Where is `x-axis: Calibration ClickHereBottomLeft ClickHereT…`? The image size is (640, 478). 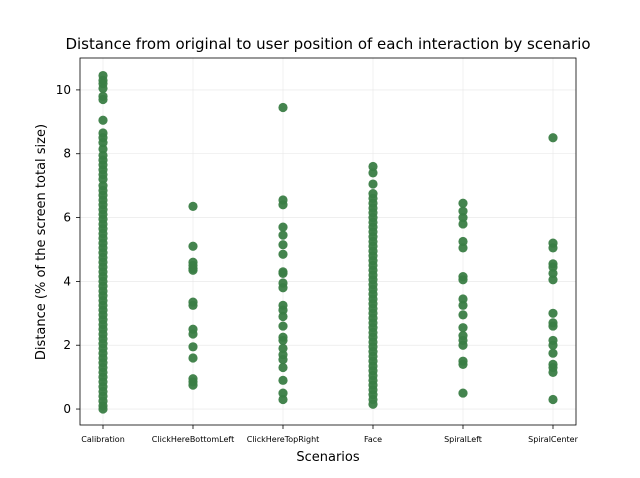 x-axis: Calibration ClickHereBottomLeft ClickHereT… is located at coordinates (330, 434).